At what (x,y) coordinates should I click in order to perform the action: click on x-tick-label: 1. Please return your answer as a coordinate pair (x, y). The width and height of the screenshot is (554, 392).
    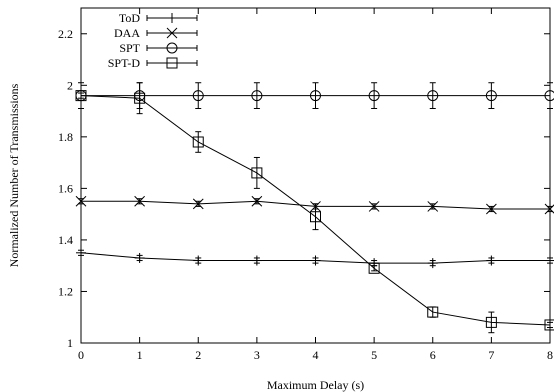
    Looking at the image, I should click on (140, 355).